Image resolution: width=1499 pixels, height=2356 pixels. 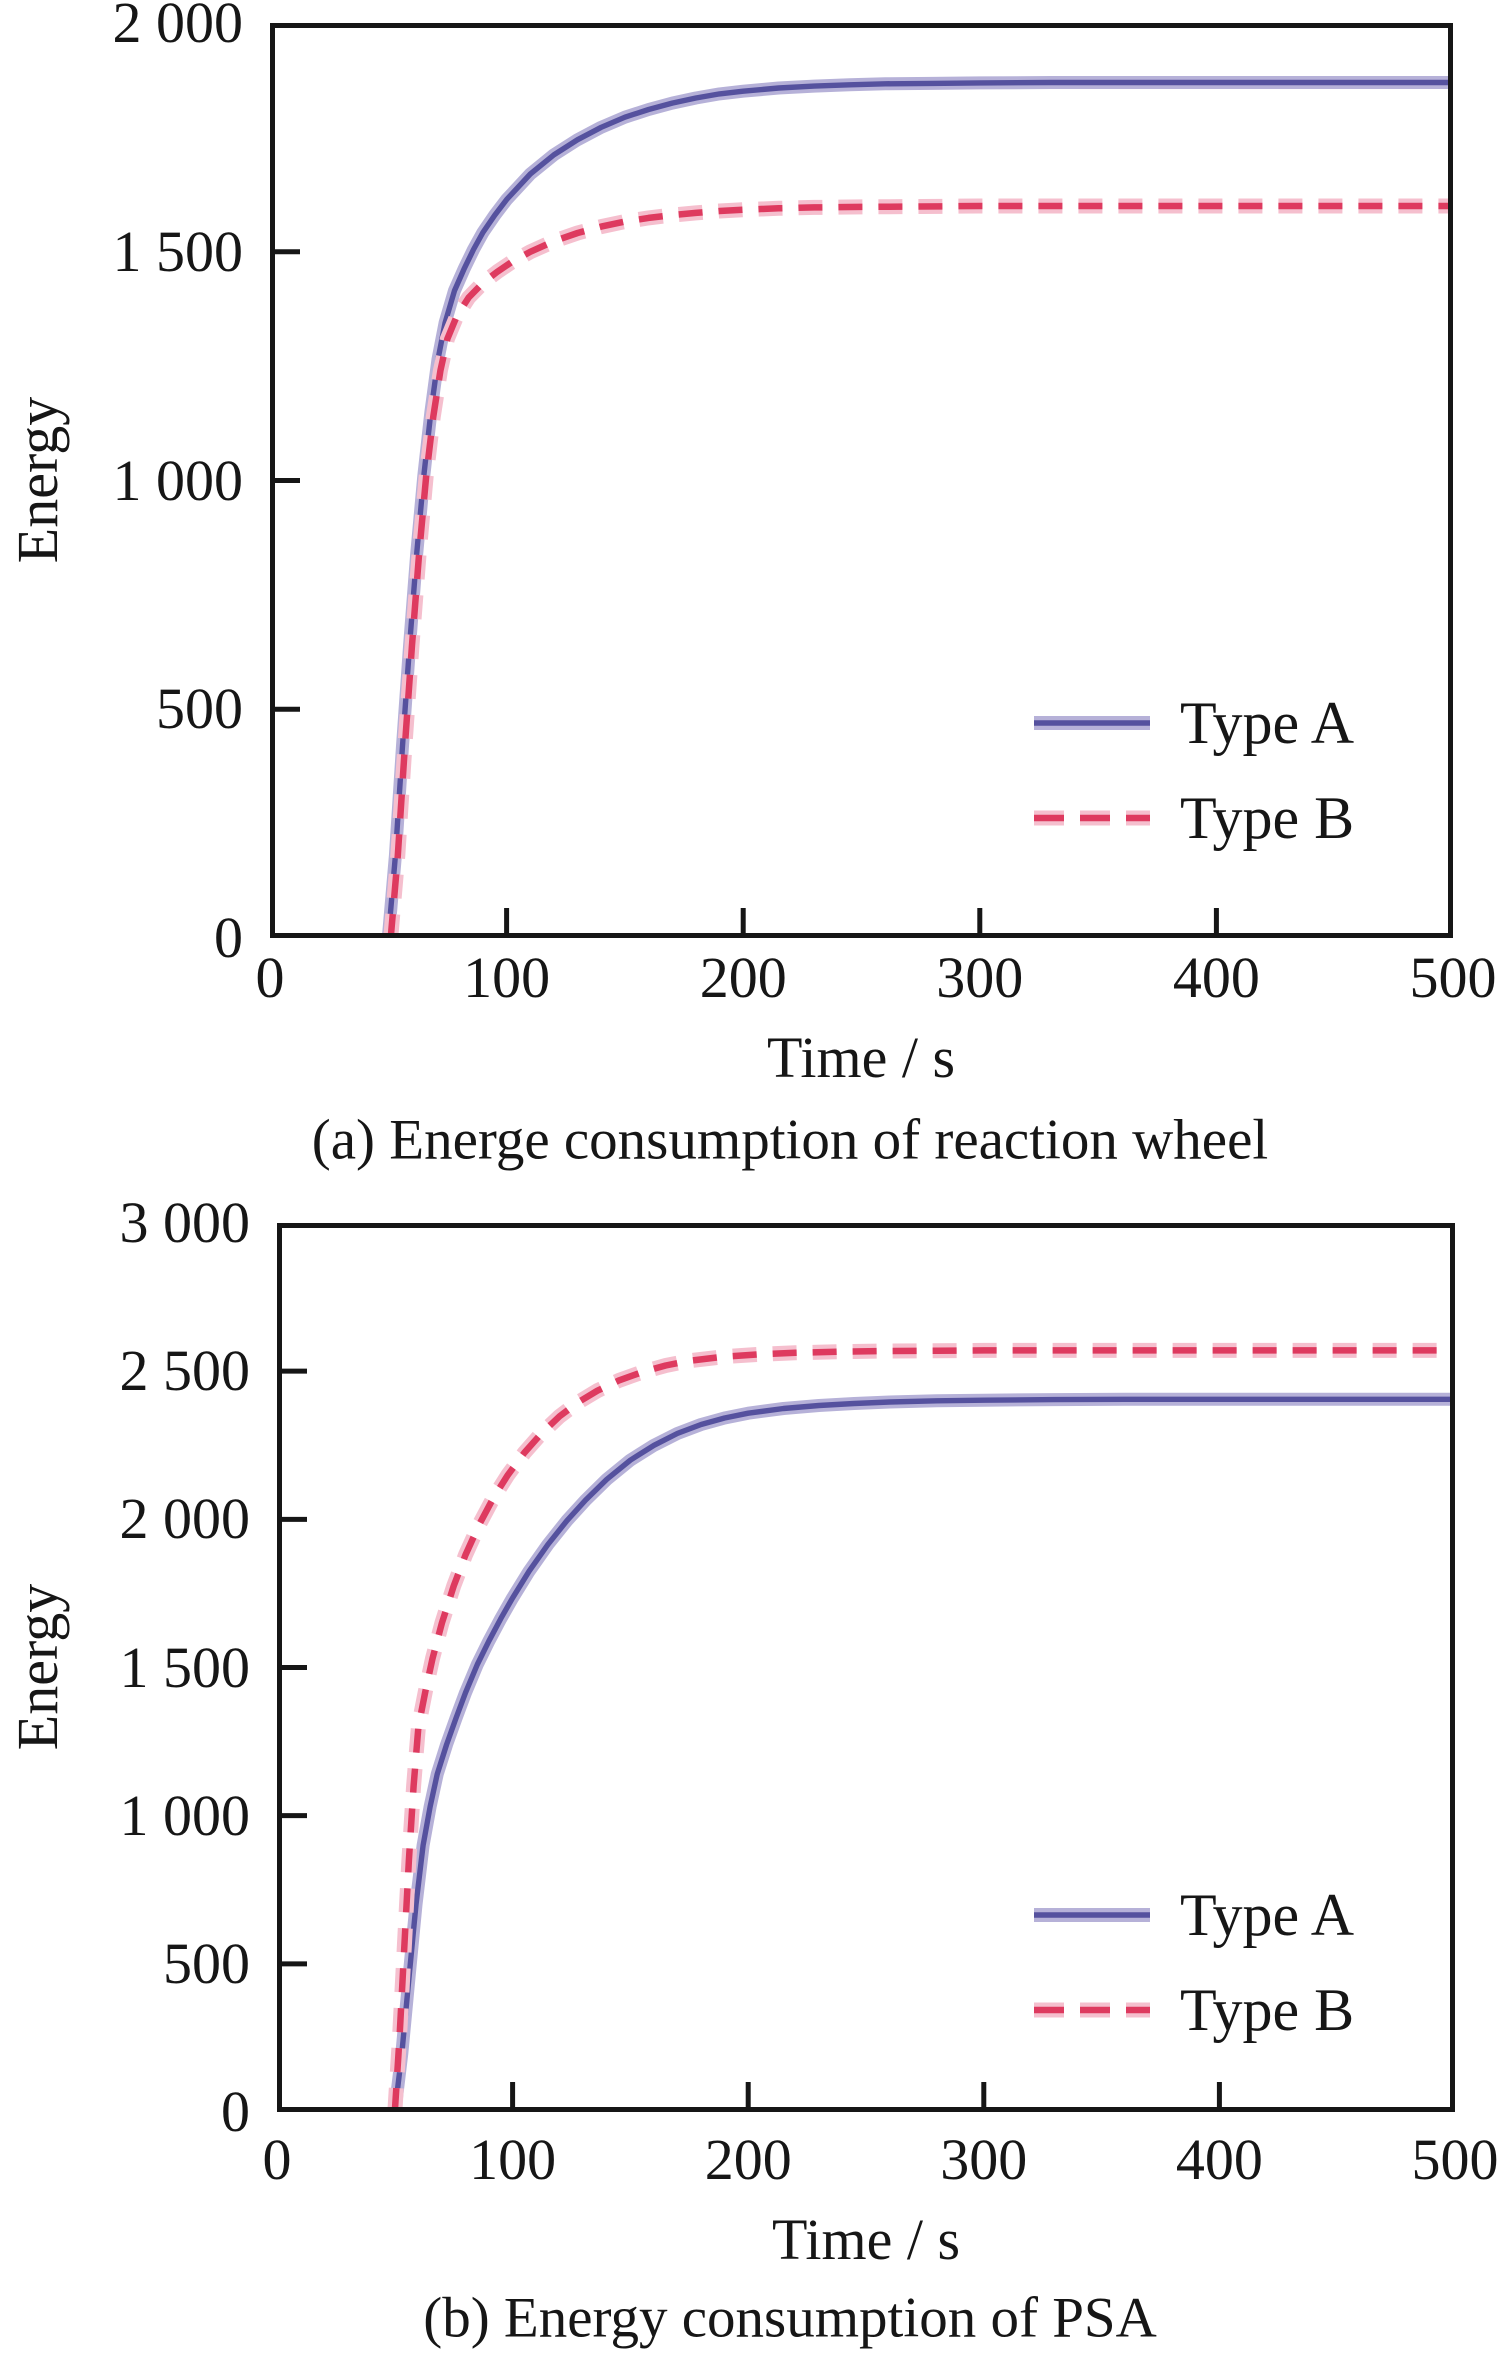 What do you see at coordinates (185, 1222) in the screenshot?
I see `y-tick-label: 3 000` at bounding box center [185, 1222].